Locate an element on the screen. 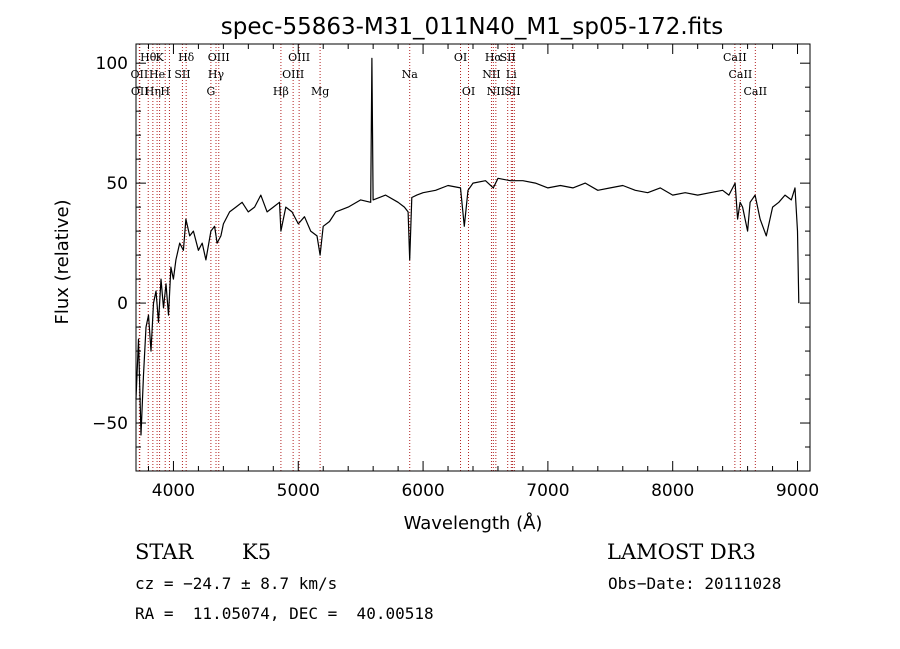 The width and height of the screenshot is (900, 649). x-tick-label: 8000 is located at coordinates (672, 491).